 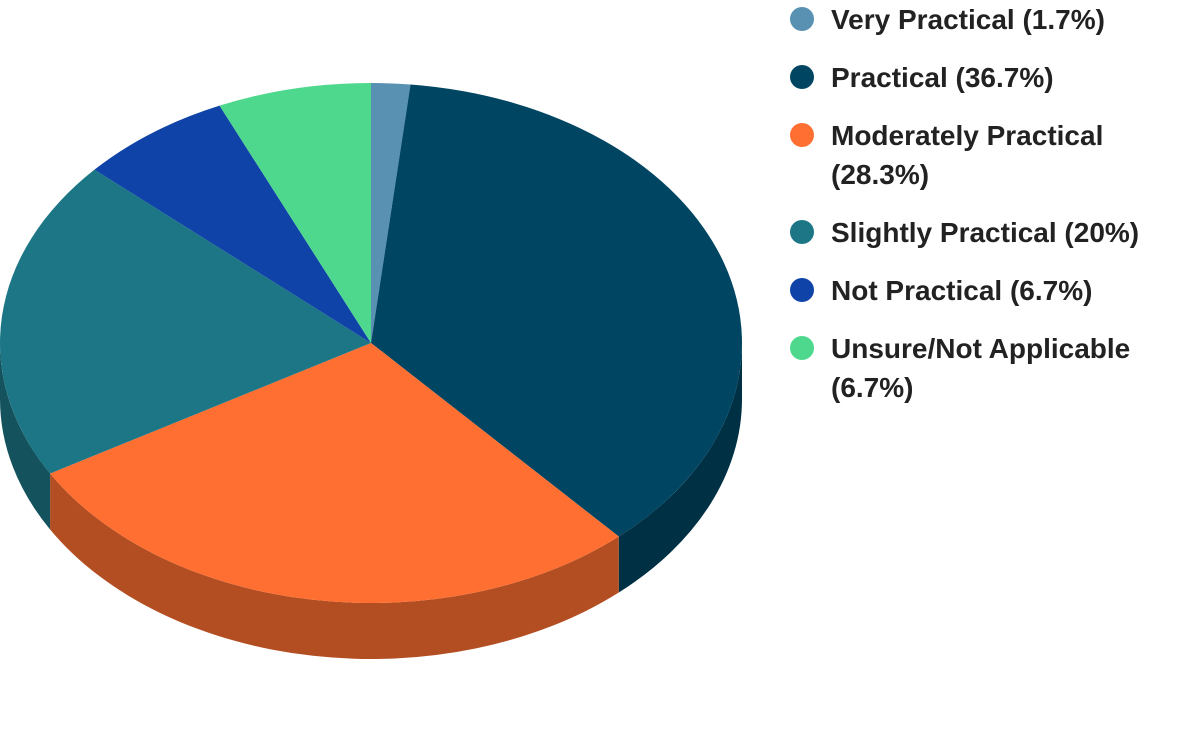 I want to click on pie-slice-slightly-practical, so click(x=185, y=321).